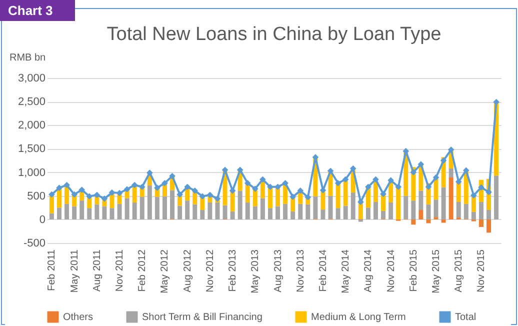 The image size is (518, 326). Describe the element at coordinates (300, 270) in the screenshot. I see `x-tick-label: Nov 2013` at that location.